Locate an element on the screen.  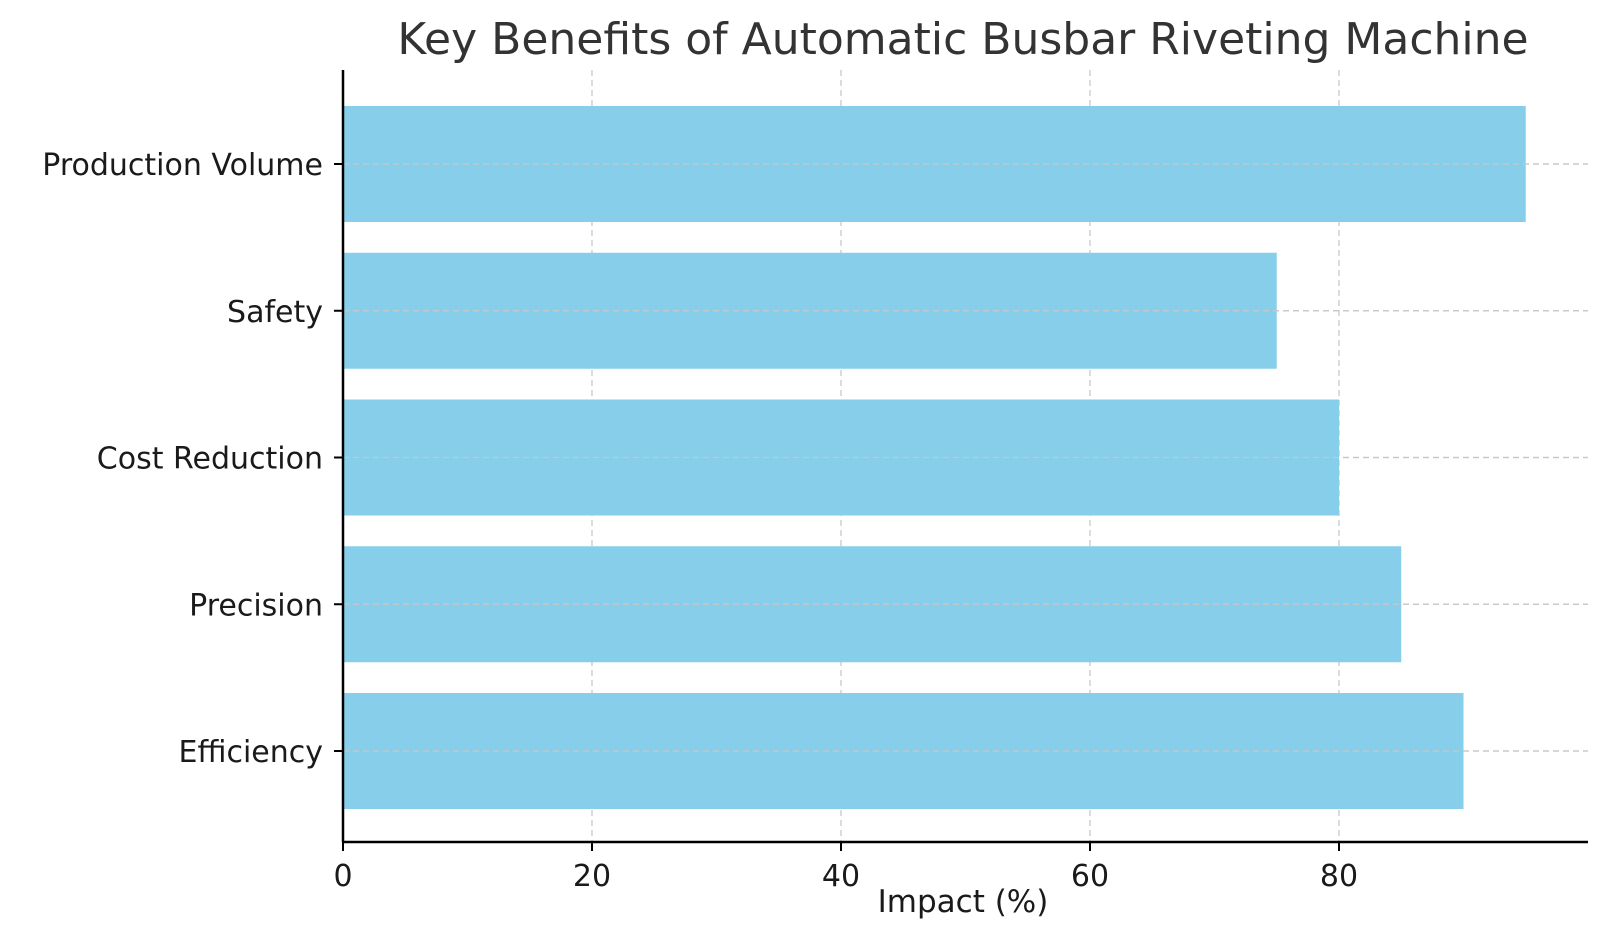
y-tick-label: Cost Reduction is located at coordinates (210, 459).